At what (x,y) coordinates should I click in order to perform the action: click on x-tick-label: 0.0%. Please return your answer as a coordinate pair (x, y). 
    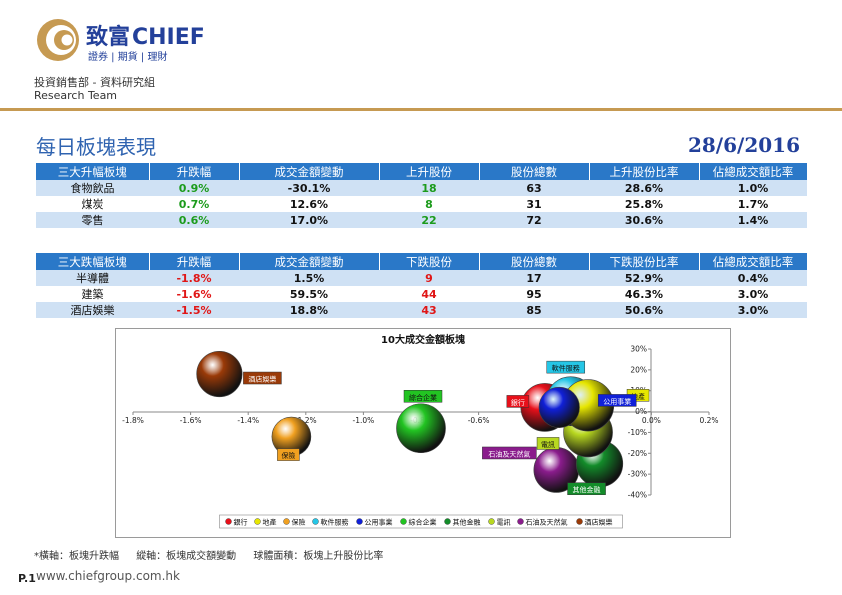
    Looking at the image, I should click on (651, 420).